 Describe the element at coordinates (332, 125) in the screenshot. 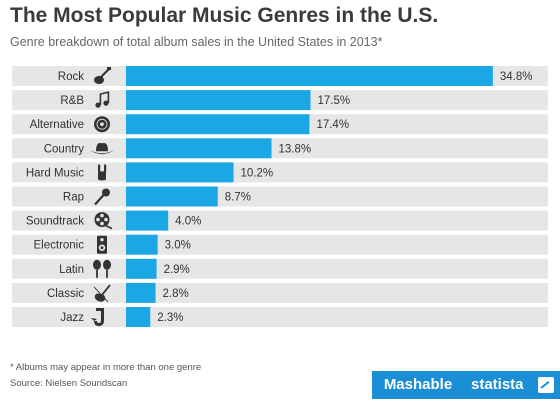

I see `value-label: 17.4%` at that location.